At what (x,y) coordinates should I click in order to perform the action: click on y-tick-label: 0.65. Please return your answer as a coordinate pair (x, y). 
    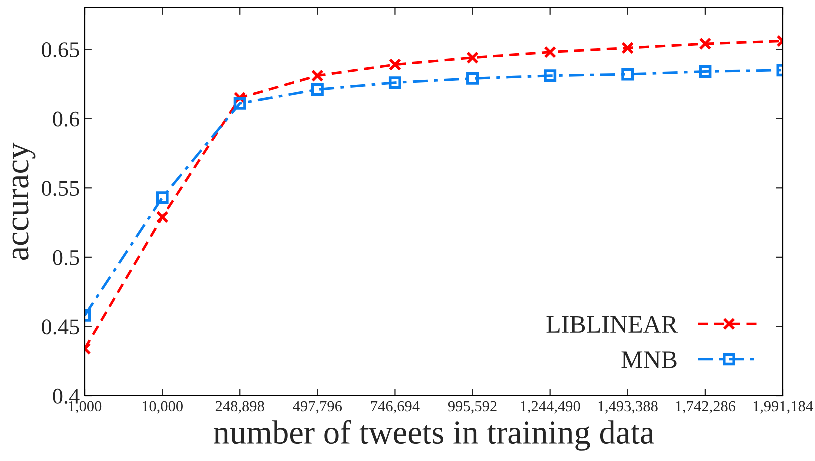
    Looking at the image, I should click on (61, 50).